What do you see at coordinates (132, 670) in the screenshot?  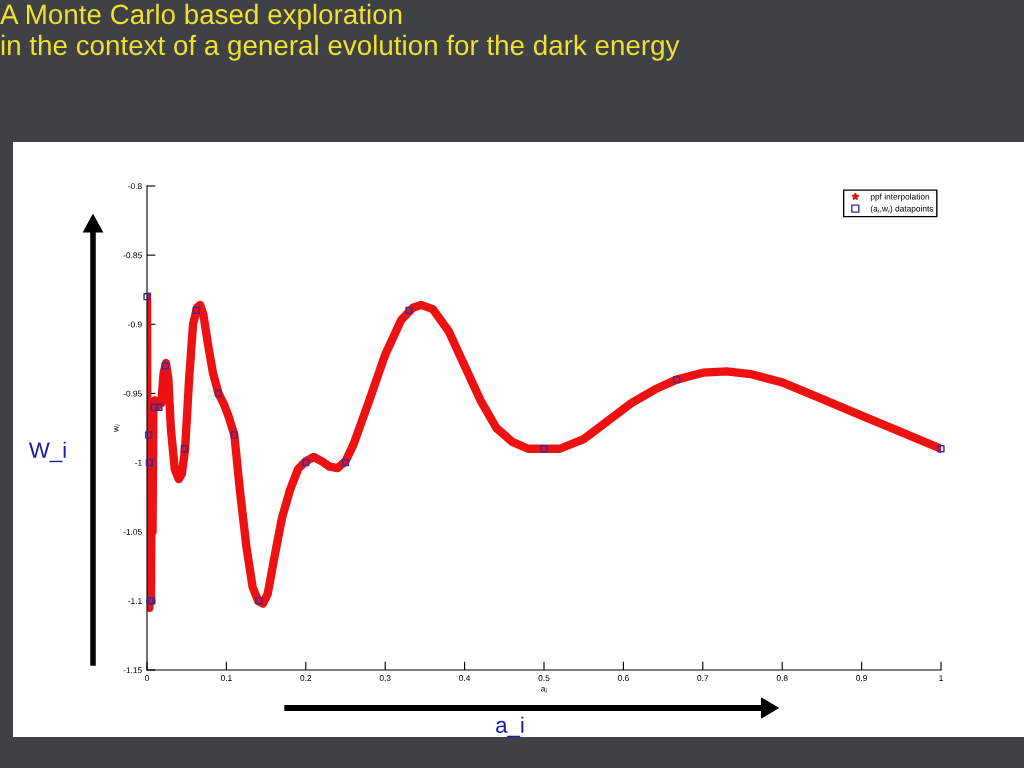 I see `y-tick-label: -1.15` at bounding box center [132, 670].